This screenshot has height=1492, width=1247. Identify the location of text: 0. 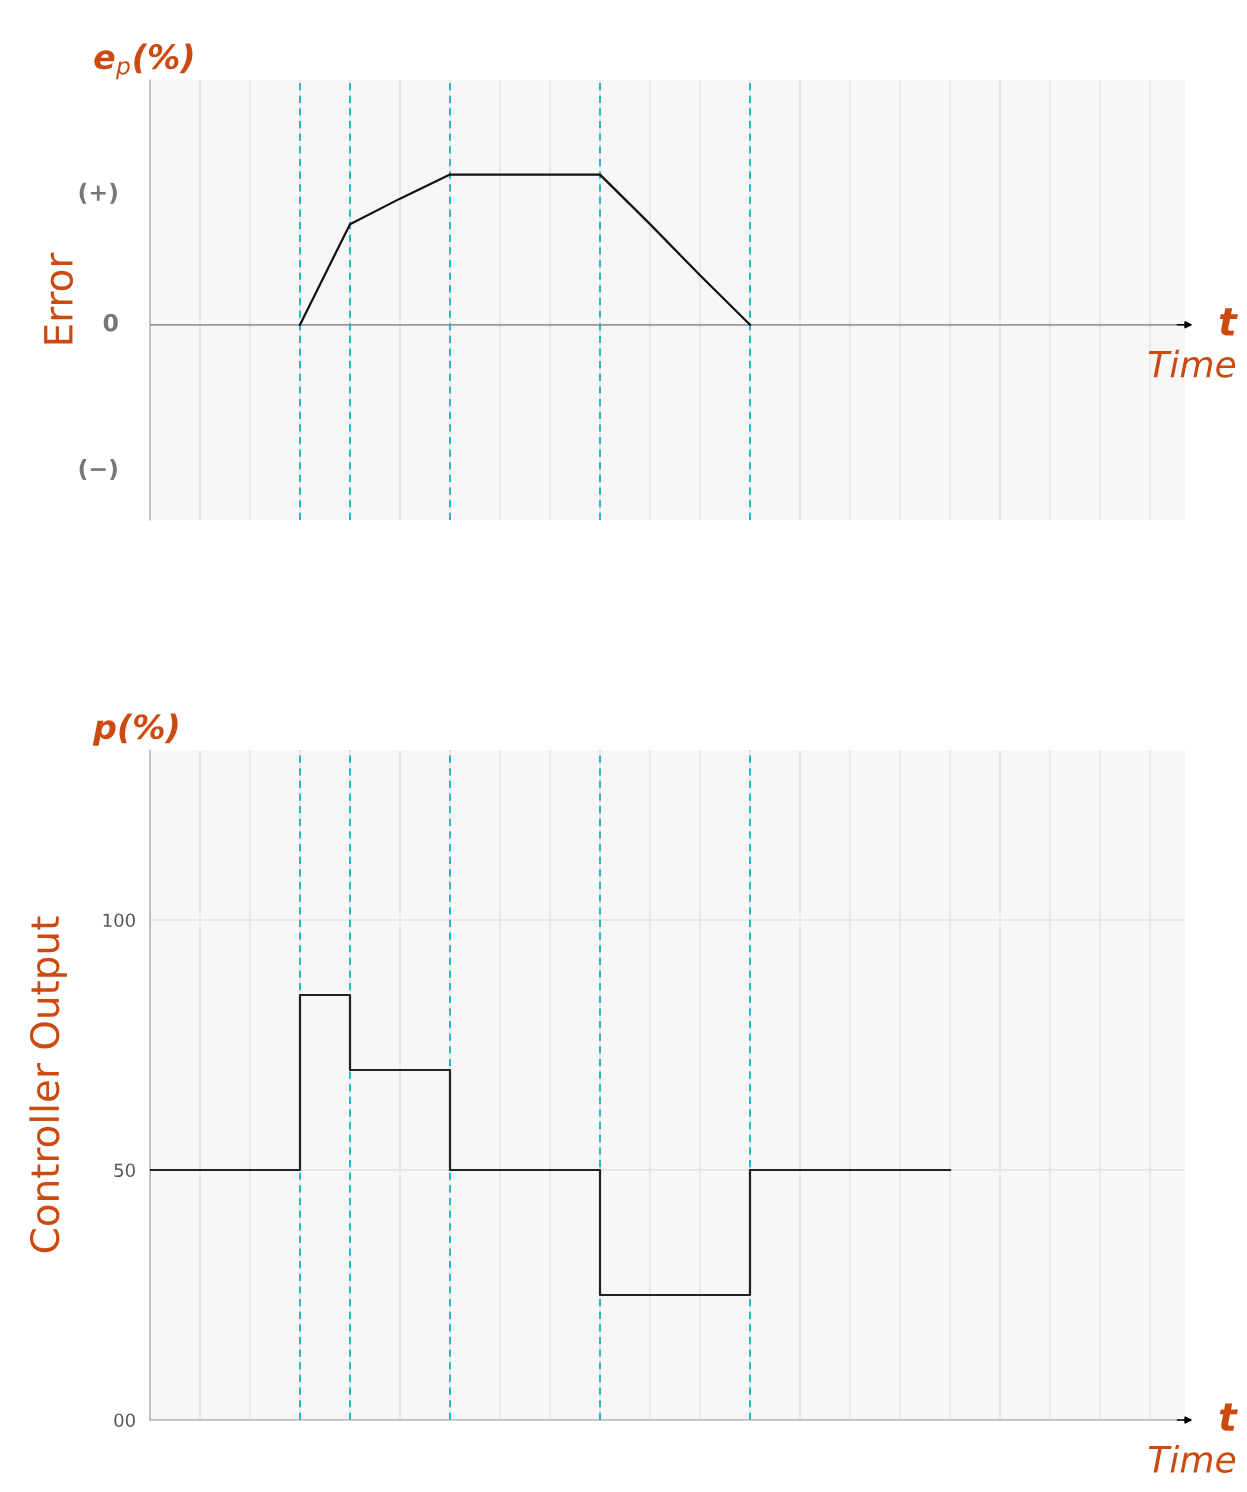
(110, 322).